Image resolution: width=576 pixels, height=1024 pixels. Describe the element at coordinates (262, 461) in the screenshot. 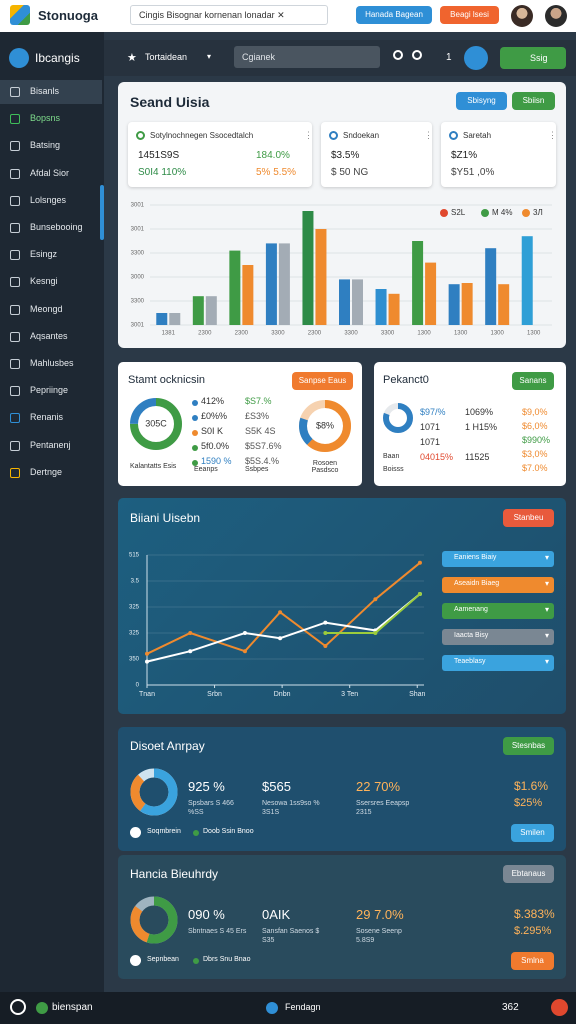

I see `summary-value: $5S.4.%` at that location.